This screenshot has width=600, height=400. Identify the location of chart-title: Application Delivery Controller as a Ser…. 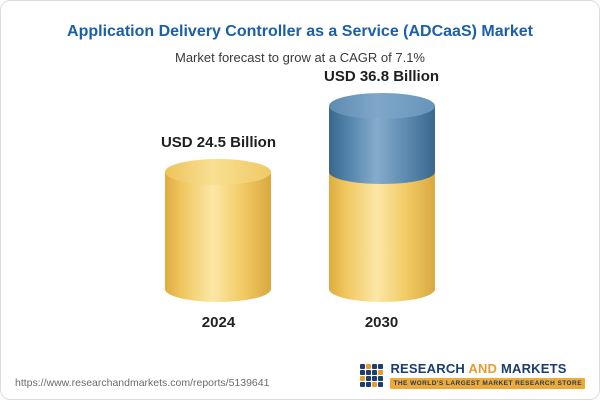
(300, 31).